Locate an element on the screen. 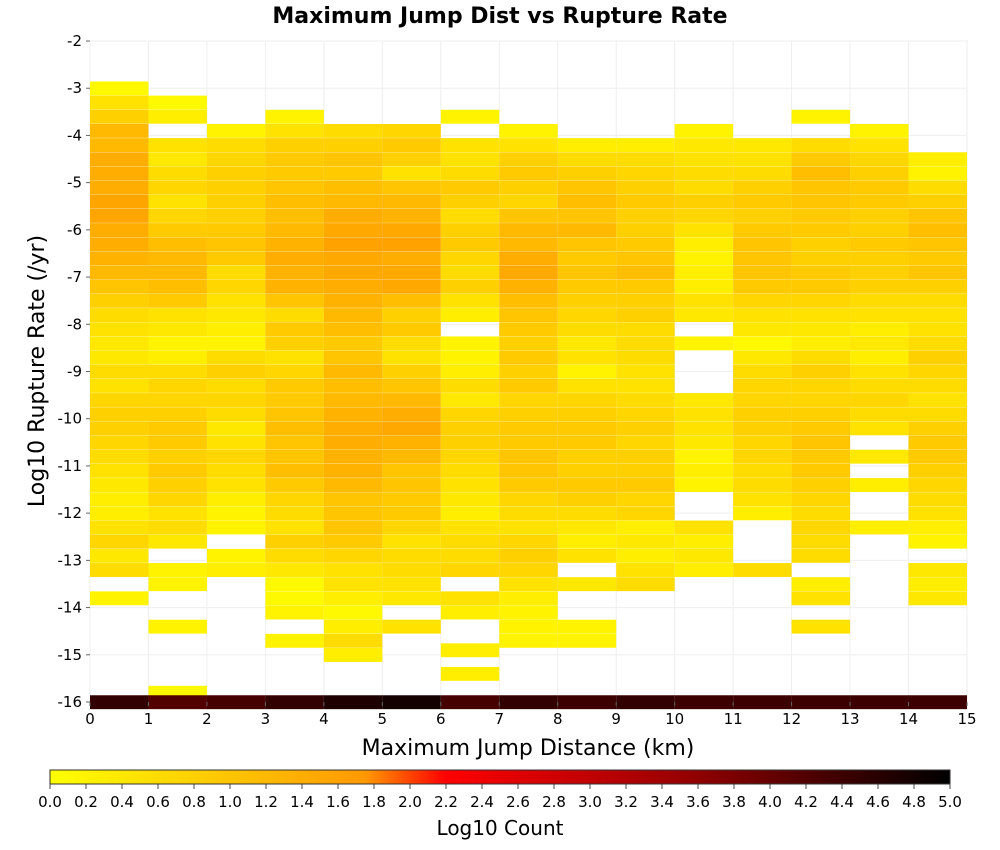 Image resolution: width=1000 pixels, height=850 pixels. colorbar-tick-label: 1.2 is located at coordinates (266, 802).